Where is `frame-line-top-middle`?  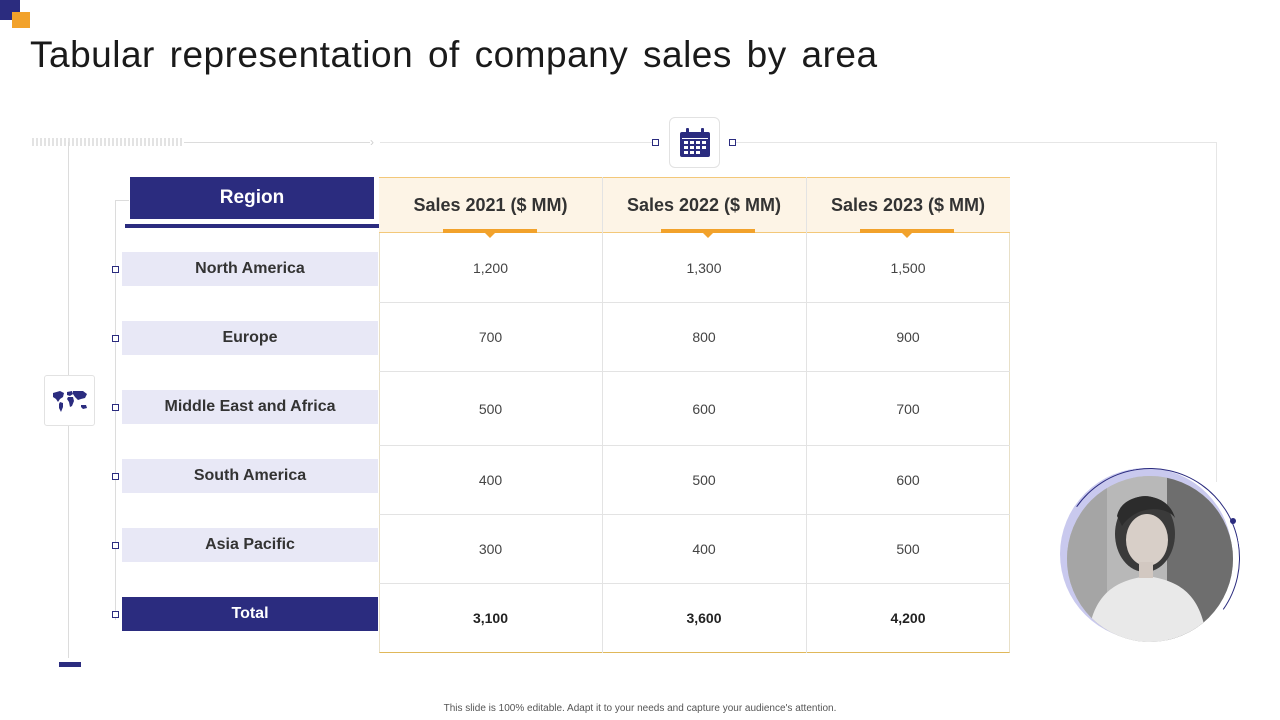 frame-line-top-middle is located at coordinates (516, 142).